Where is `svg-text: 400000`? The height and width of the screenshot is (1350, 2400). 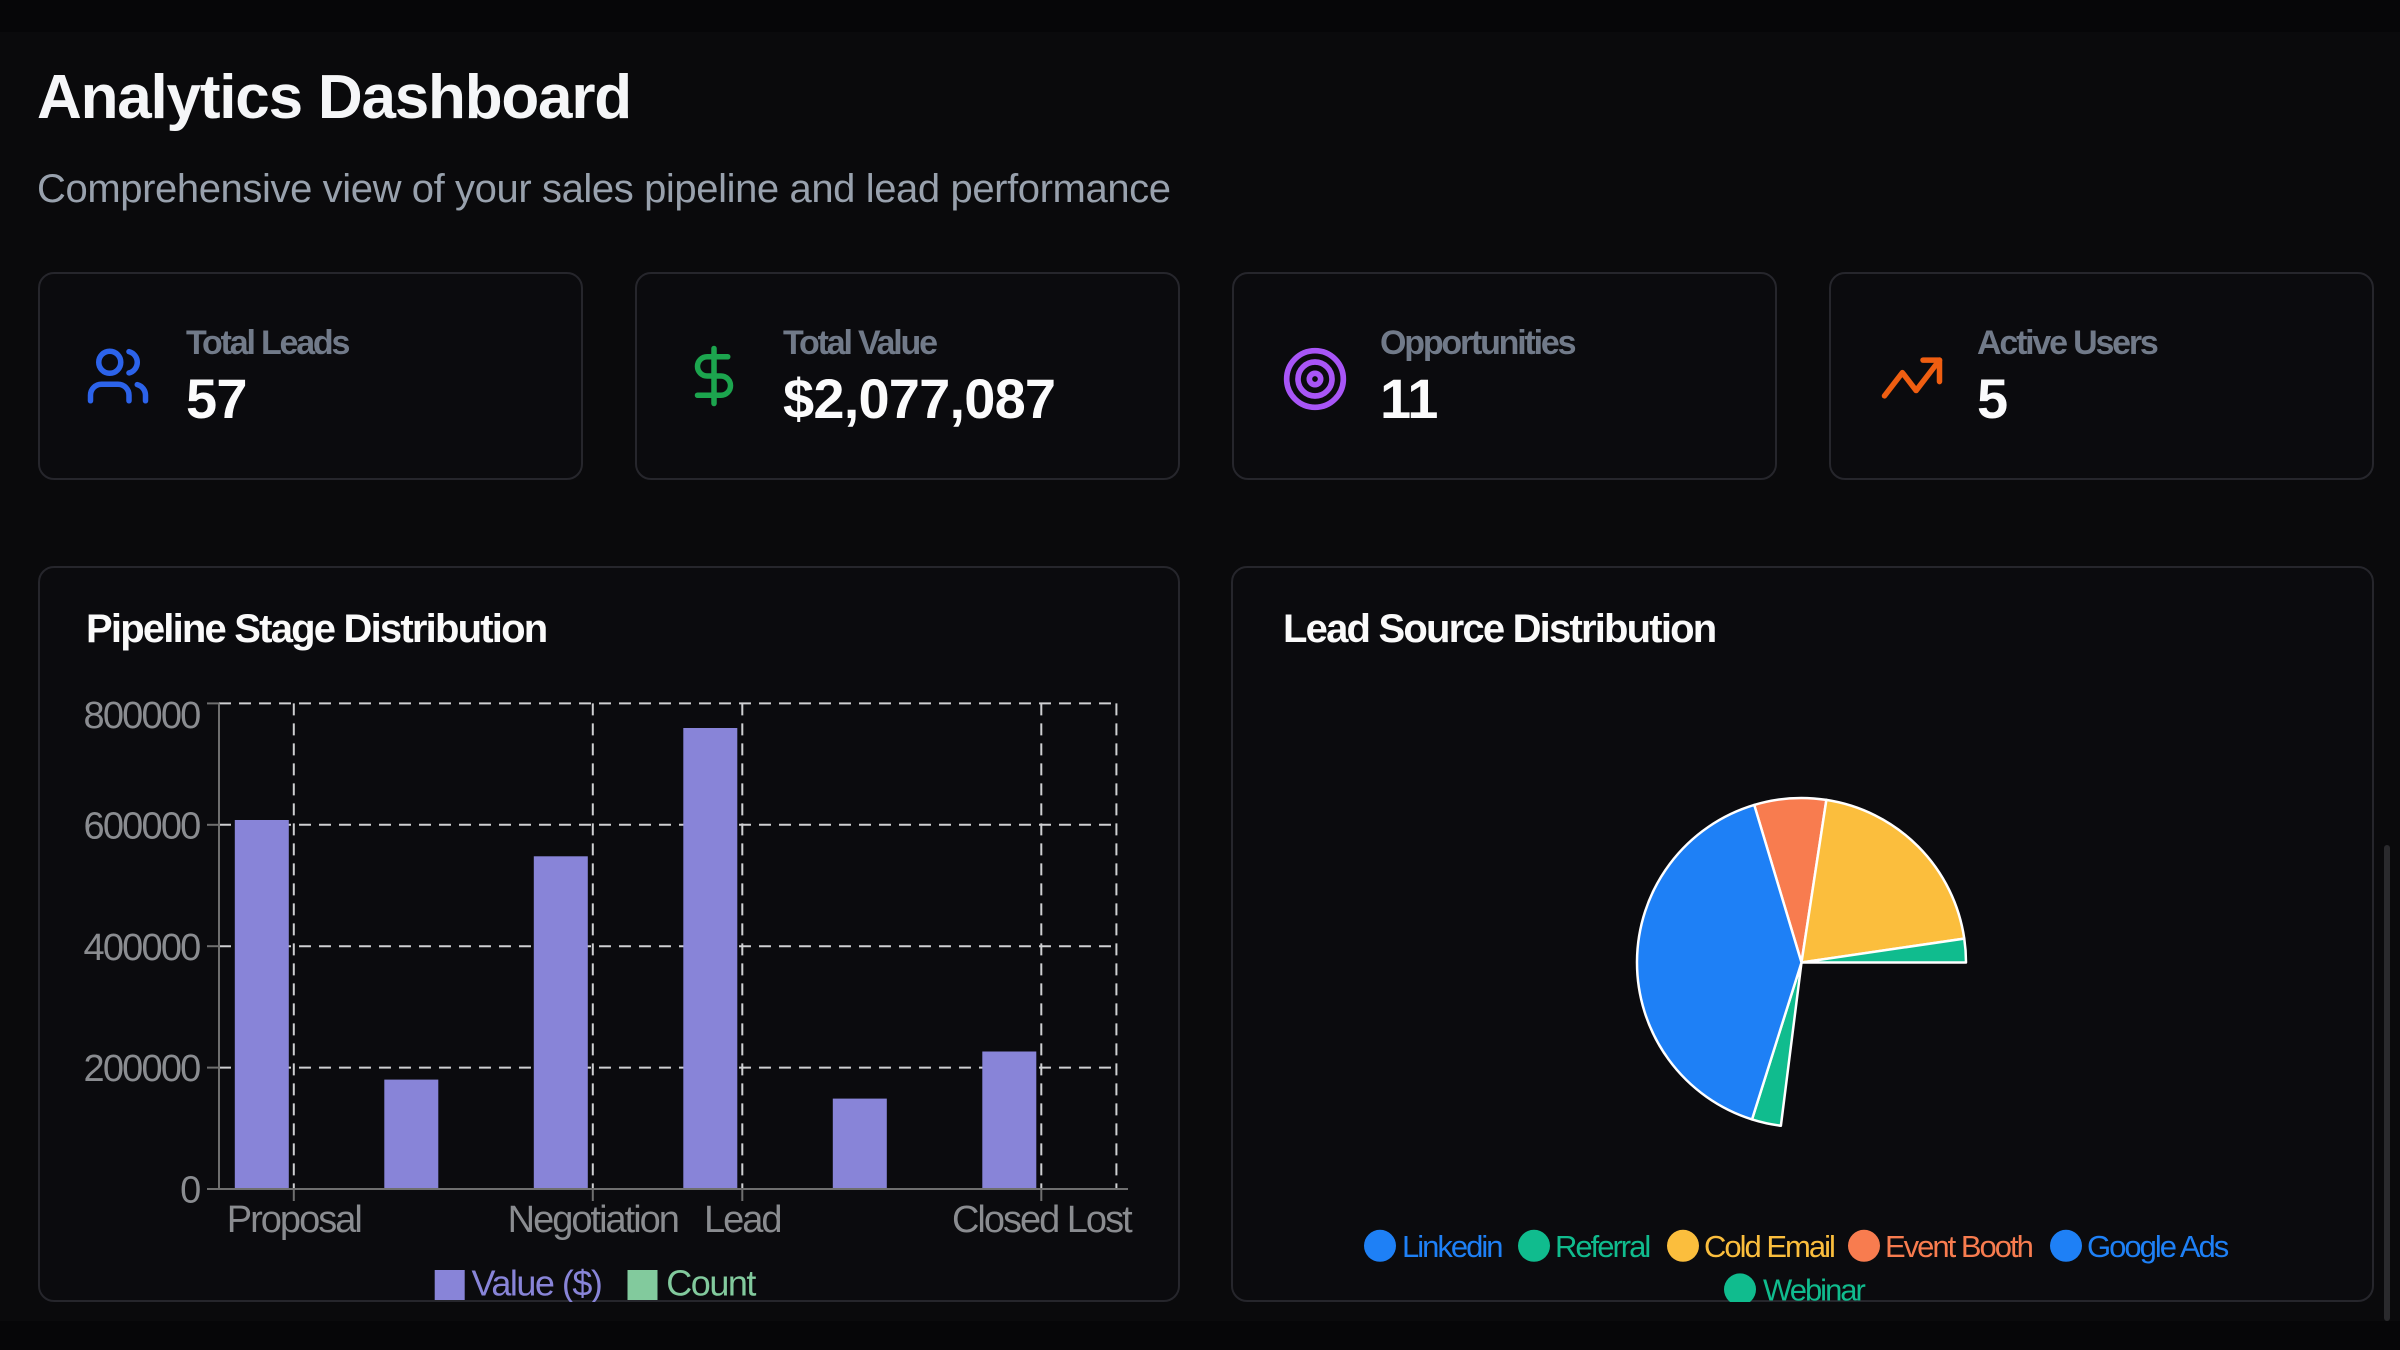 svg-text: 400000 is located at coordinates (141, 948).